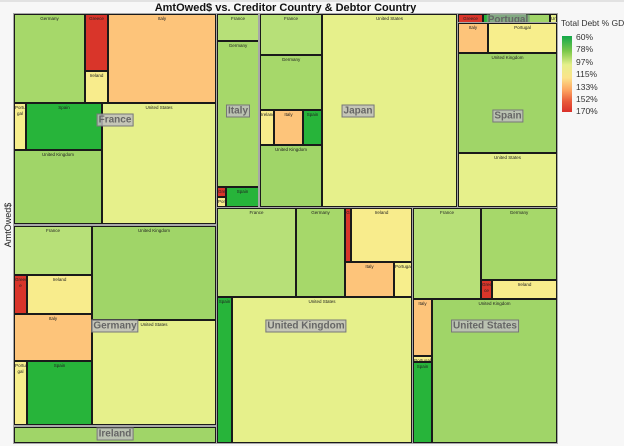 Image resolution: width=624 pixels, height=446 pixels. I want to click on creditor-label-united-kingdom: United Kingdom, so click(306, 326).